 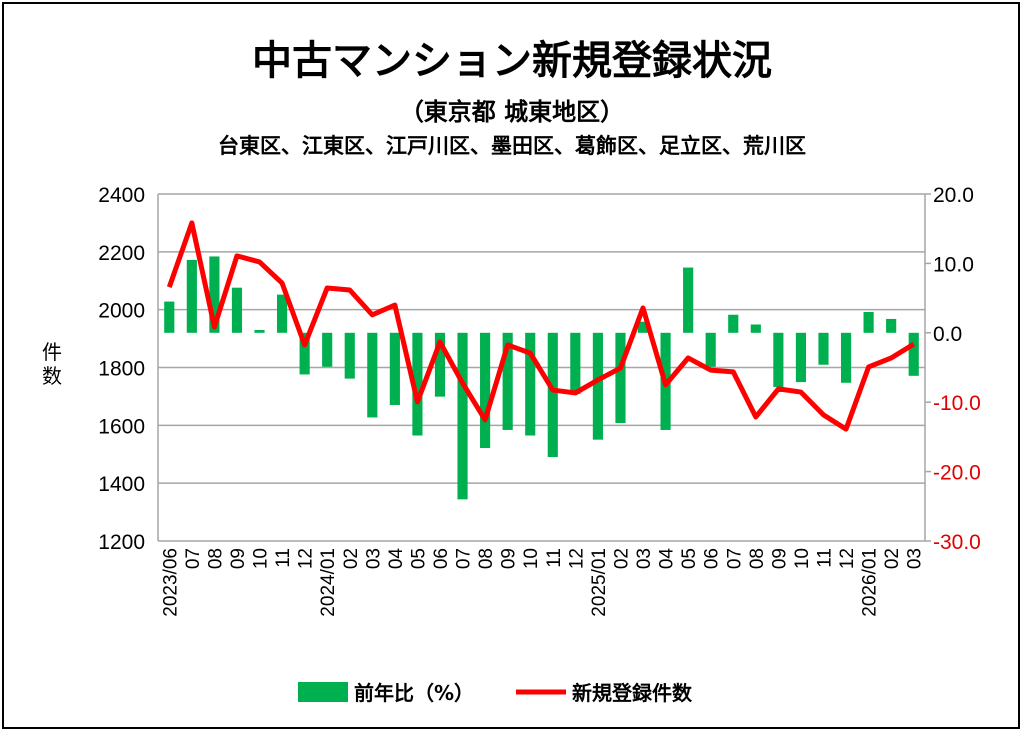 What do you see at coordinates (121, 484) in the screenshot?
I see `left-tick-label: 1400` at bounding box center [121, 484].